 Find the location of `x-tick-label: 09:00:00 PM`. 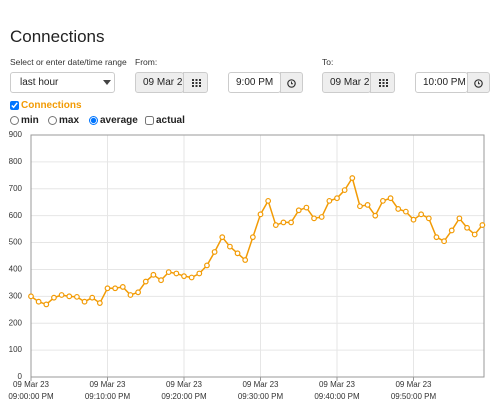

x-tick-label: 09:00:00 PM is located at coordinates (31, 396).